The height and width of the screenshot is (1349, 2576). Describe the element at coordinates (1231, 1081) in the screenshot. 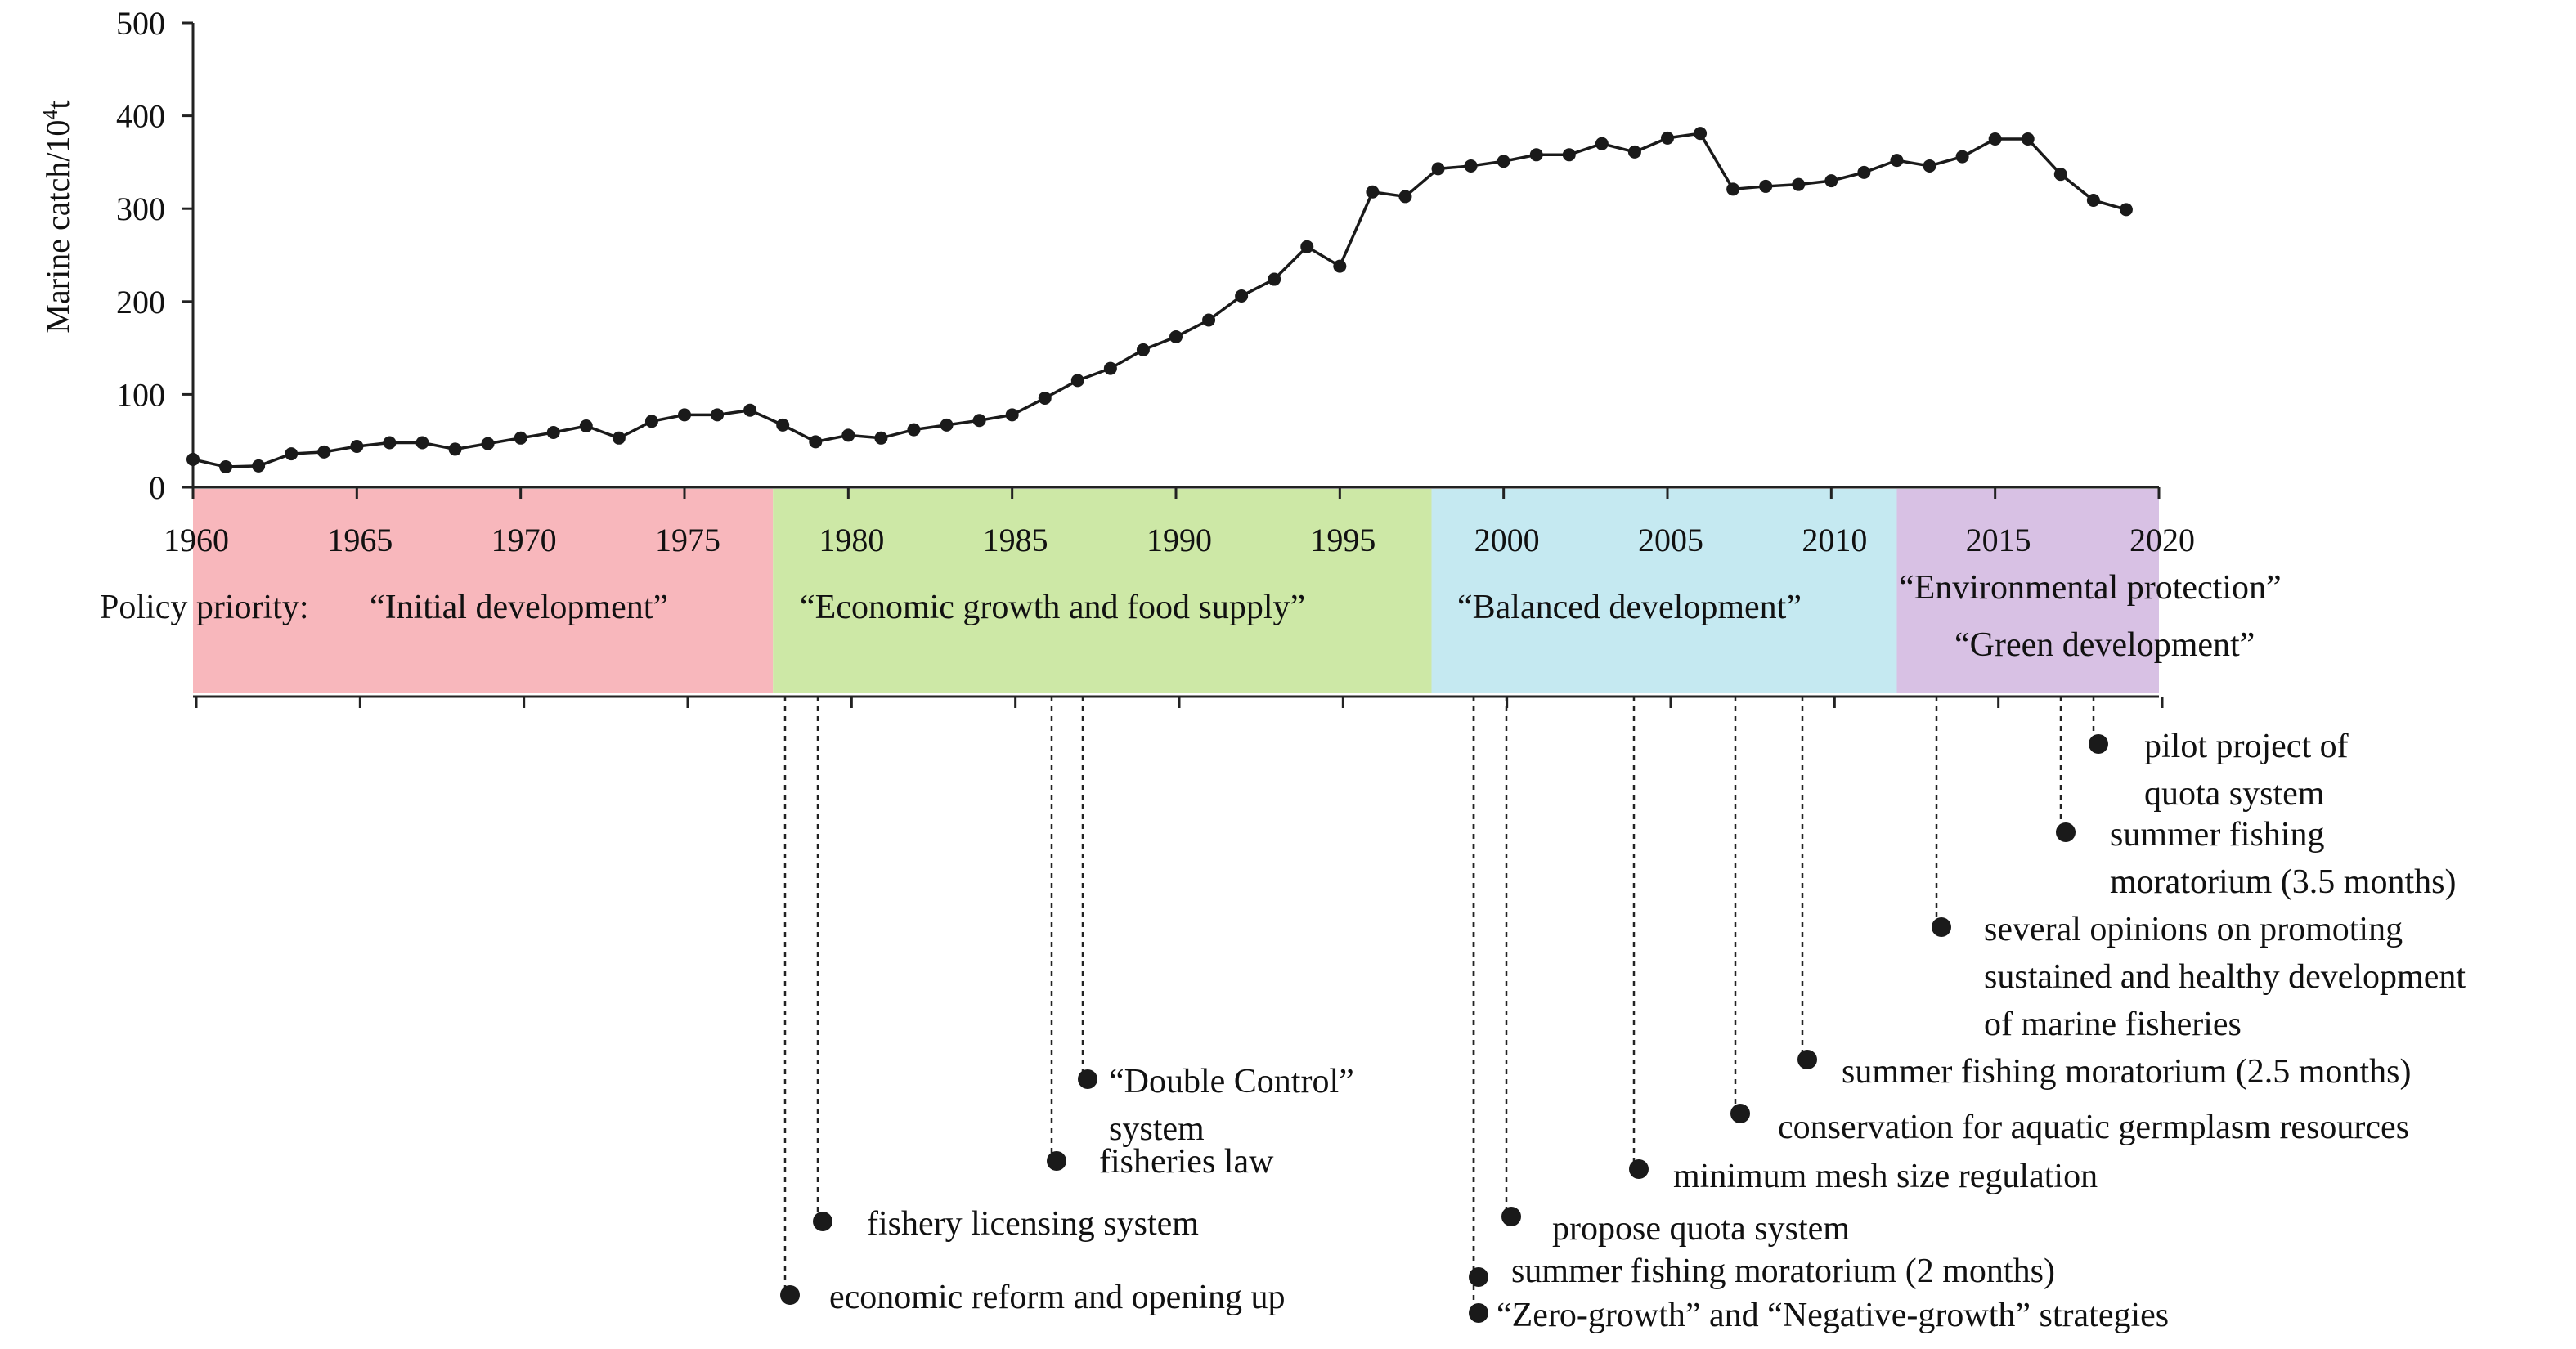

I see `event-label: “Double Control”` at that location.